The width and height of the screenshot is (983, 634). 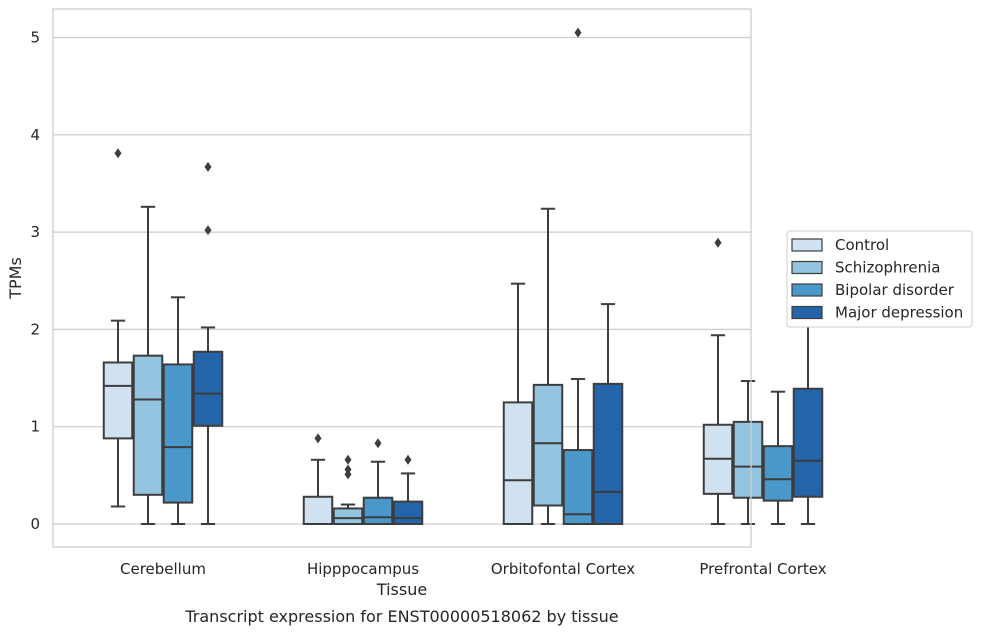 What do you see at coordinates (35, 281) in the screenshot?
I see `y-tick-labels: 0 1 2 3 4 5` at bounding box center [35, 281].